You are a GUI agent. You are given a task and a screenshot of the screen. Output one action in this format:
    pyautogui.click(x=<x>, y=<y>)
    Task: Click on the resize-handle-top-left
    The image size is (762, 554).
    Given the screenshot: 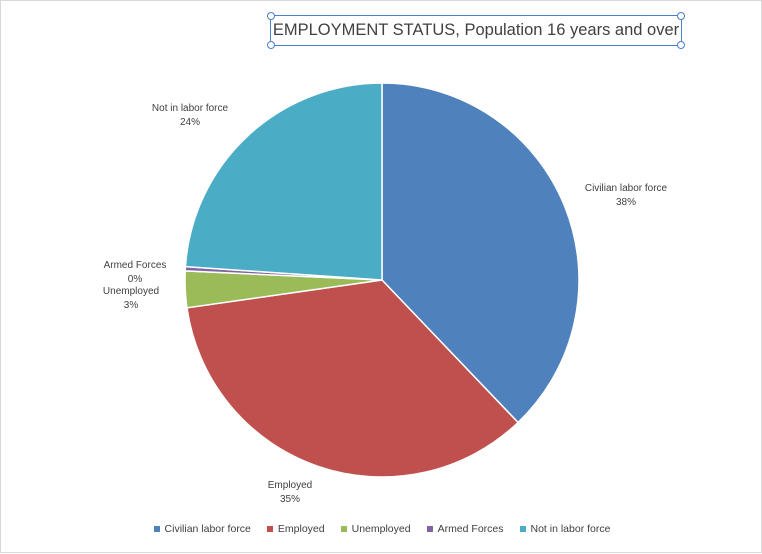 What is the action you would take?
    pyautogui.click(x=271, y=16)
    